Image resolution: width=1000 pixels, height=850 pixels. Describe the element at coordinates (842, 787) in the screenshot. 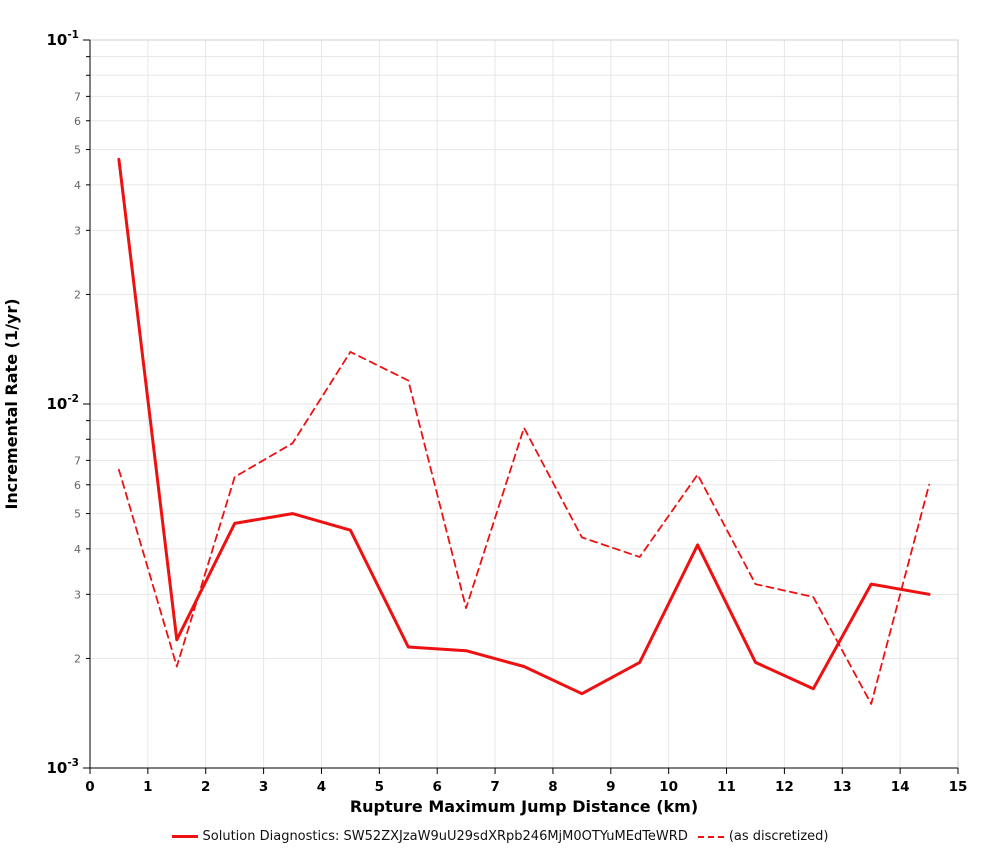

I see `svg-text: 13` at that location.